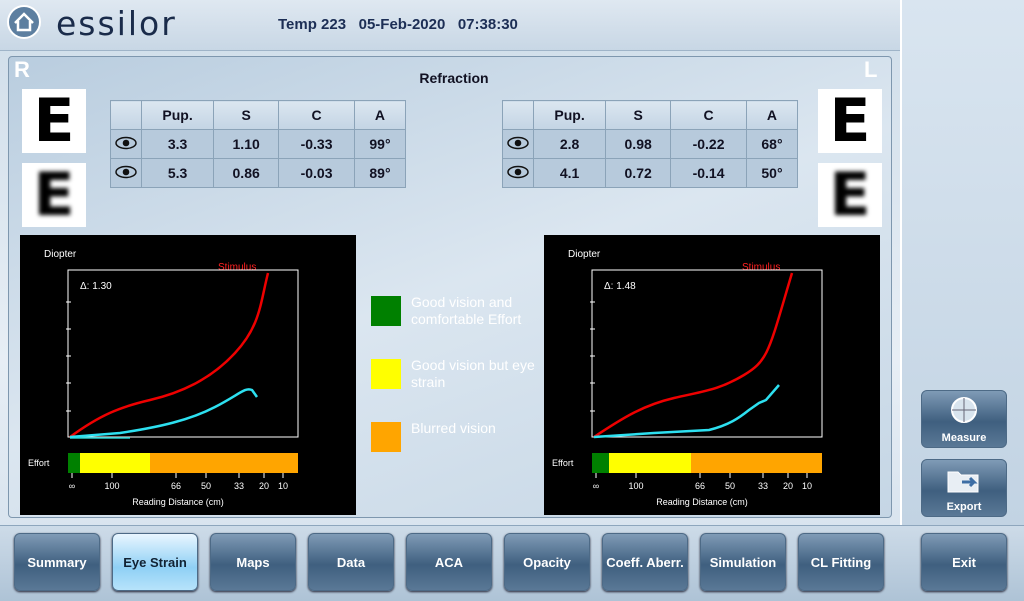  Describe the element at coordinates (487, 24) in the screenshot. I see `time: 07:38:30` at that location.